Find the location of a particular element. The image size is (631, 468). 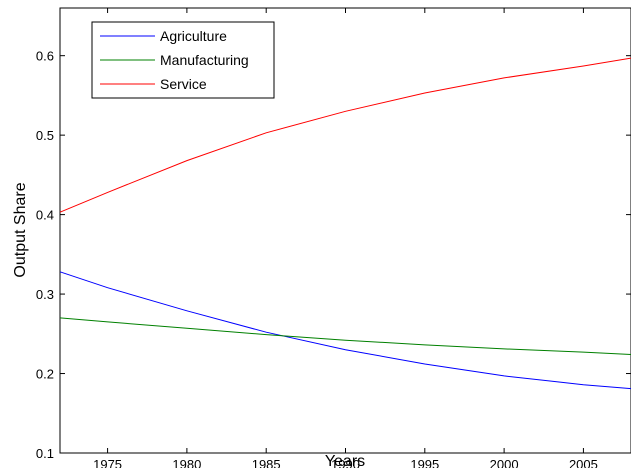

legend-label-service: Service is located at coordinates (183, 84).